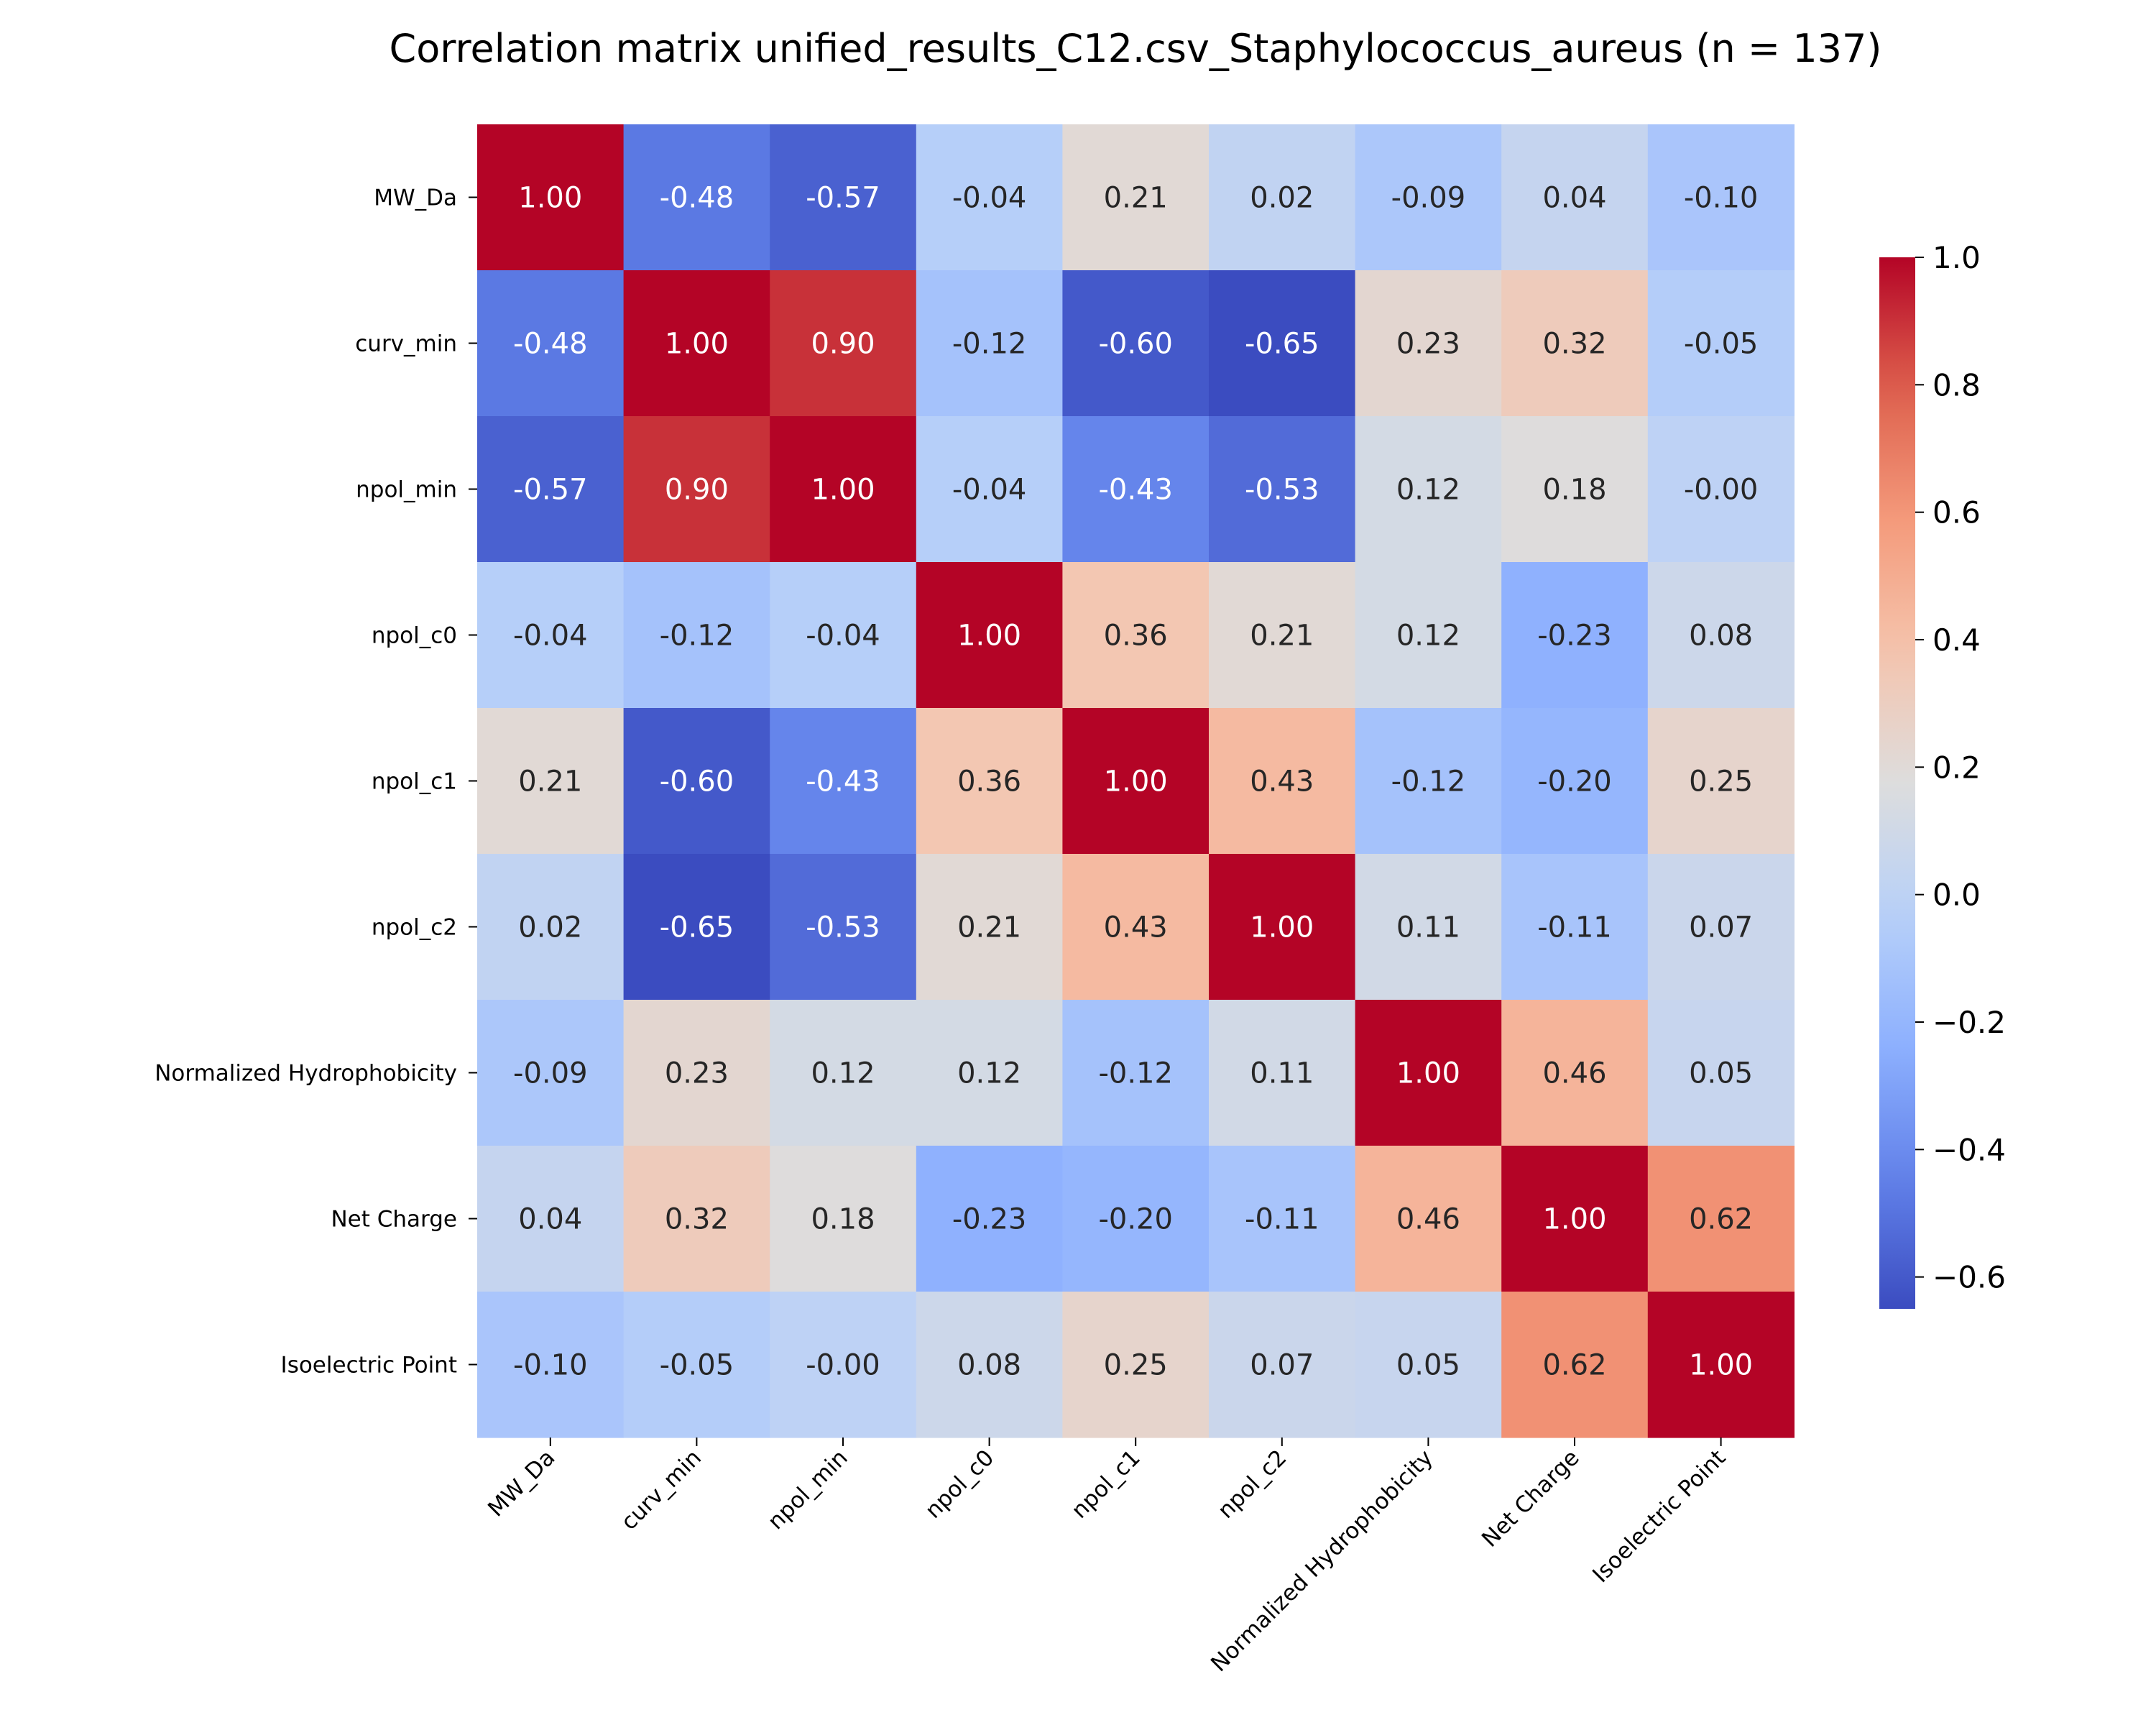 Image resolution: width=2156 pixels, height=1725 pixels. Describe the element at coordinates (1721, 490) in the screenshot. I see `cell-value-label: -0.00` at that location.